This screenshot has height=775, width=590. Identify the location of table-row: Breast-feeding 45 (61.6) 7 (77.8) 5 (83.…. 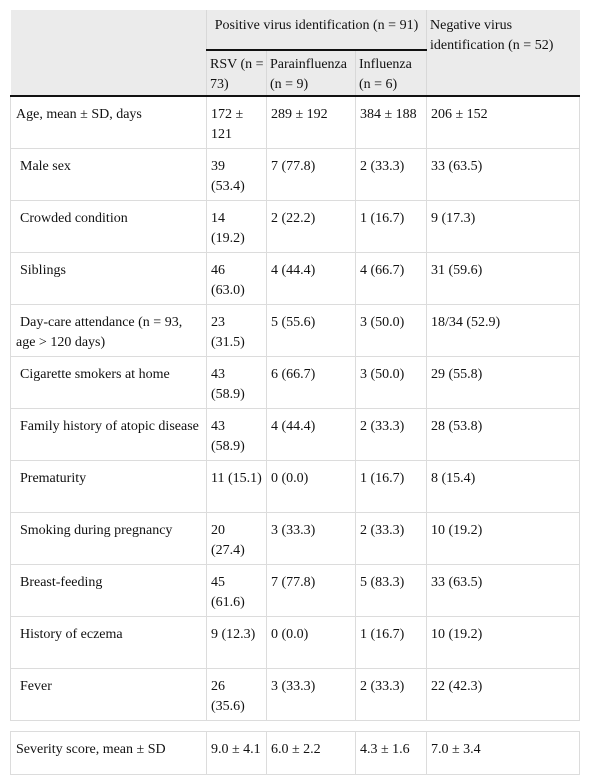
(295, 590).